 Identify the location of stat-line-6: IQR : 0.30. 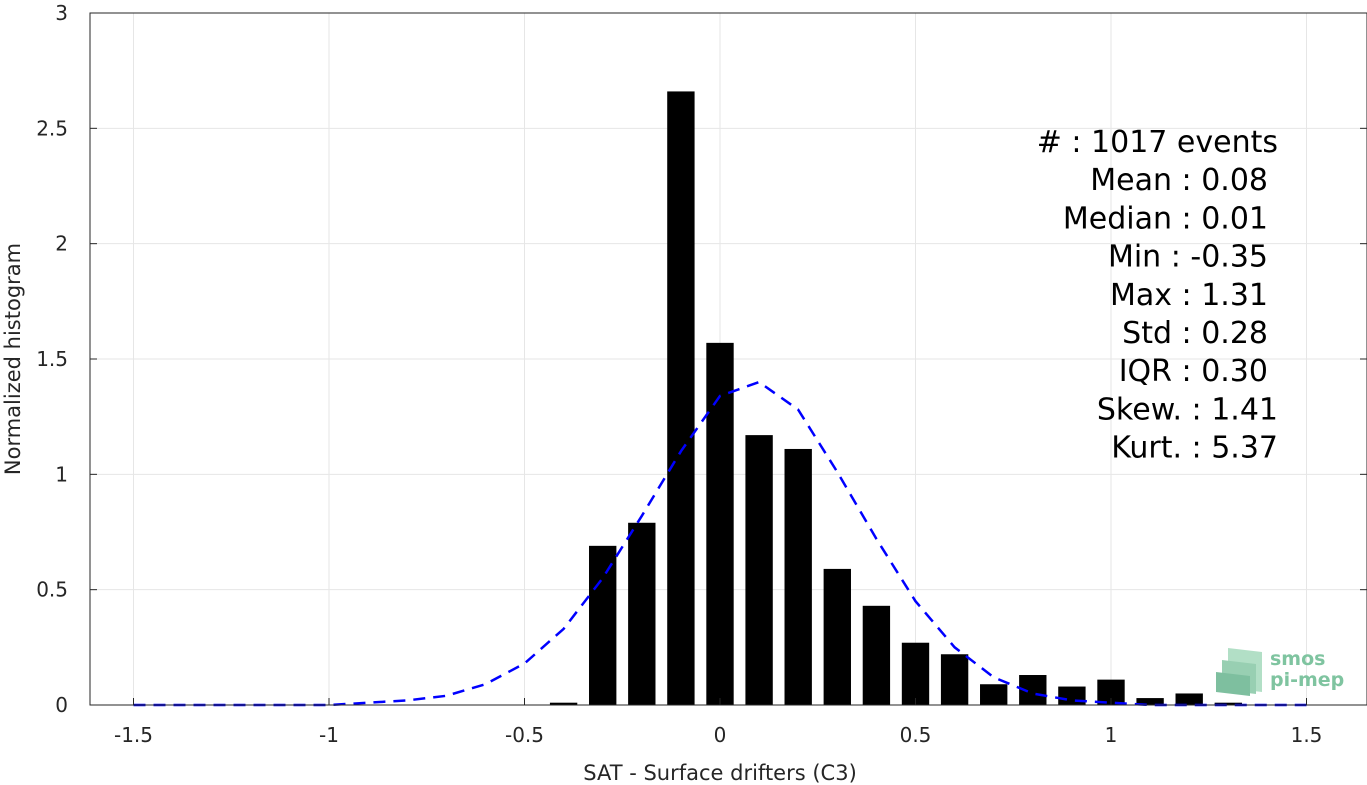
(1193, 371).